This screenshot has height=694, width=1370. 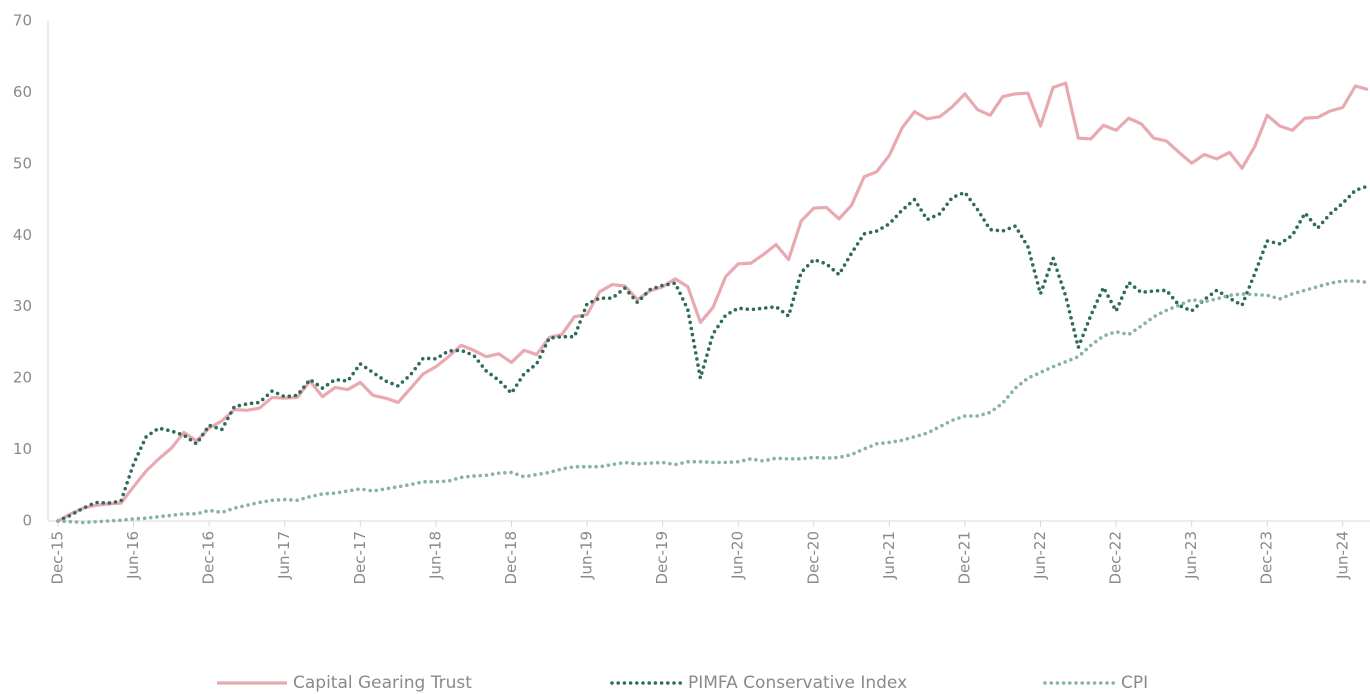 What do you see at coordinates (1134, 683) in the screenshot?
I see `legend-label: CPI` at bounding box center [1134, 683].